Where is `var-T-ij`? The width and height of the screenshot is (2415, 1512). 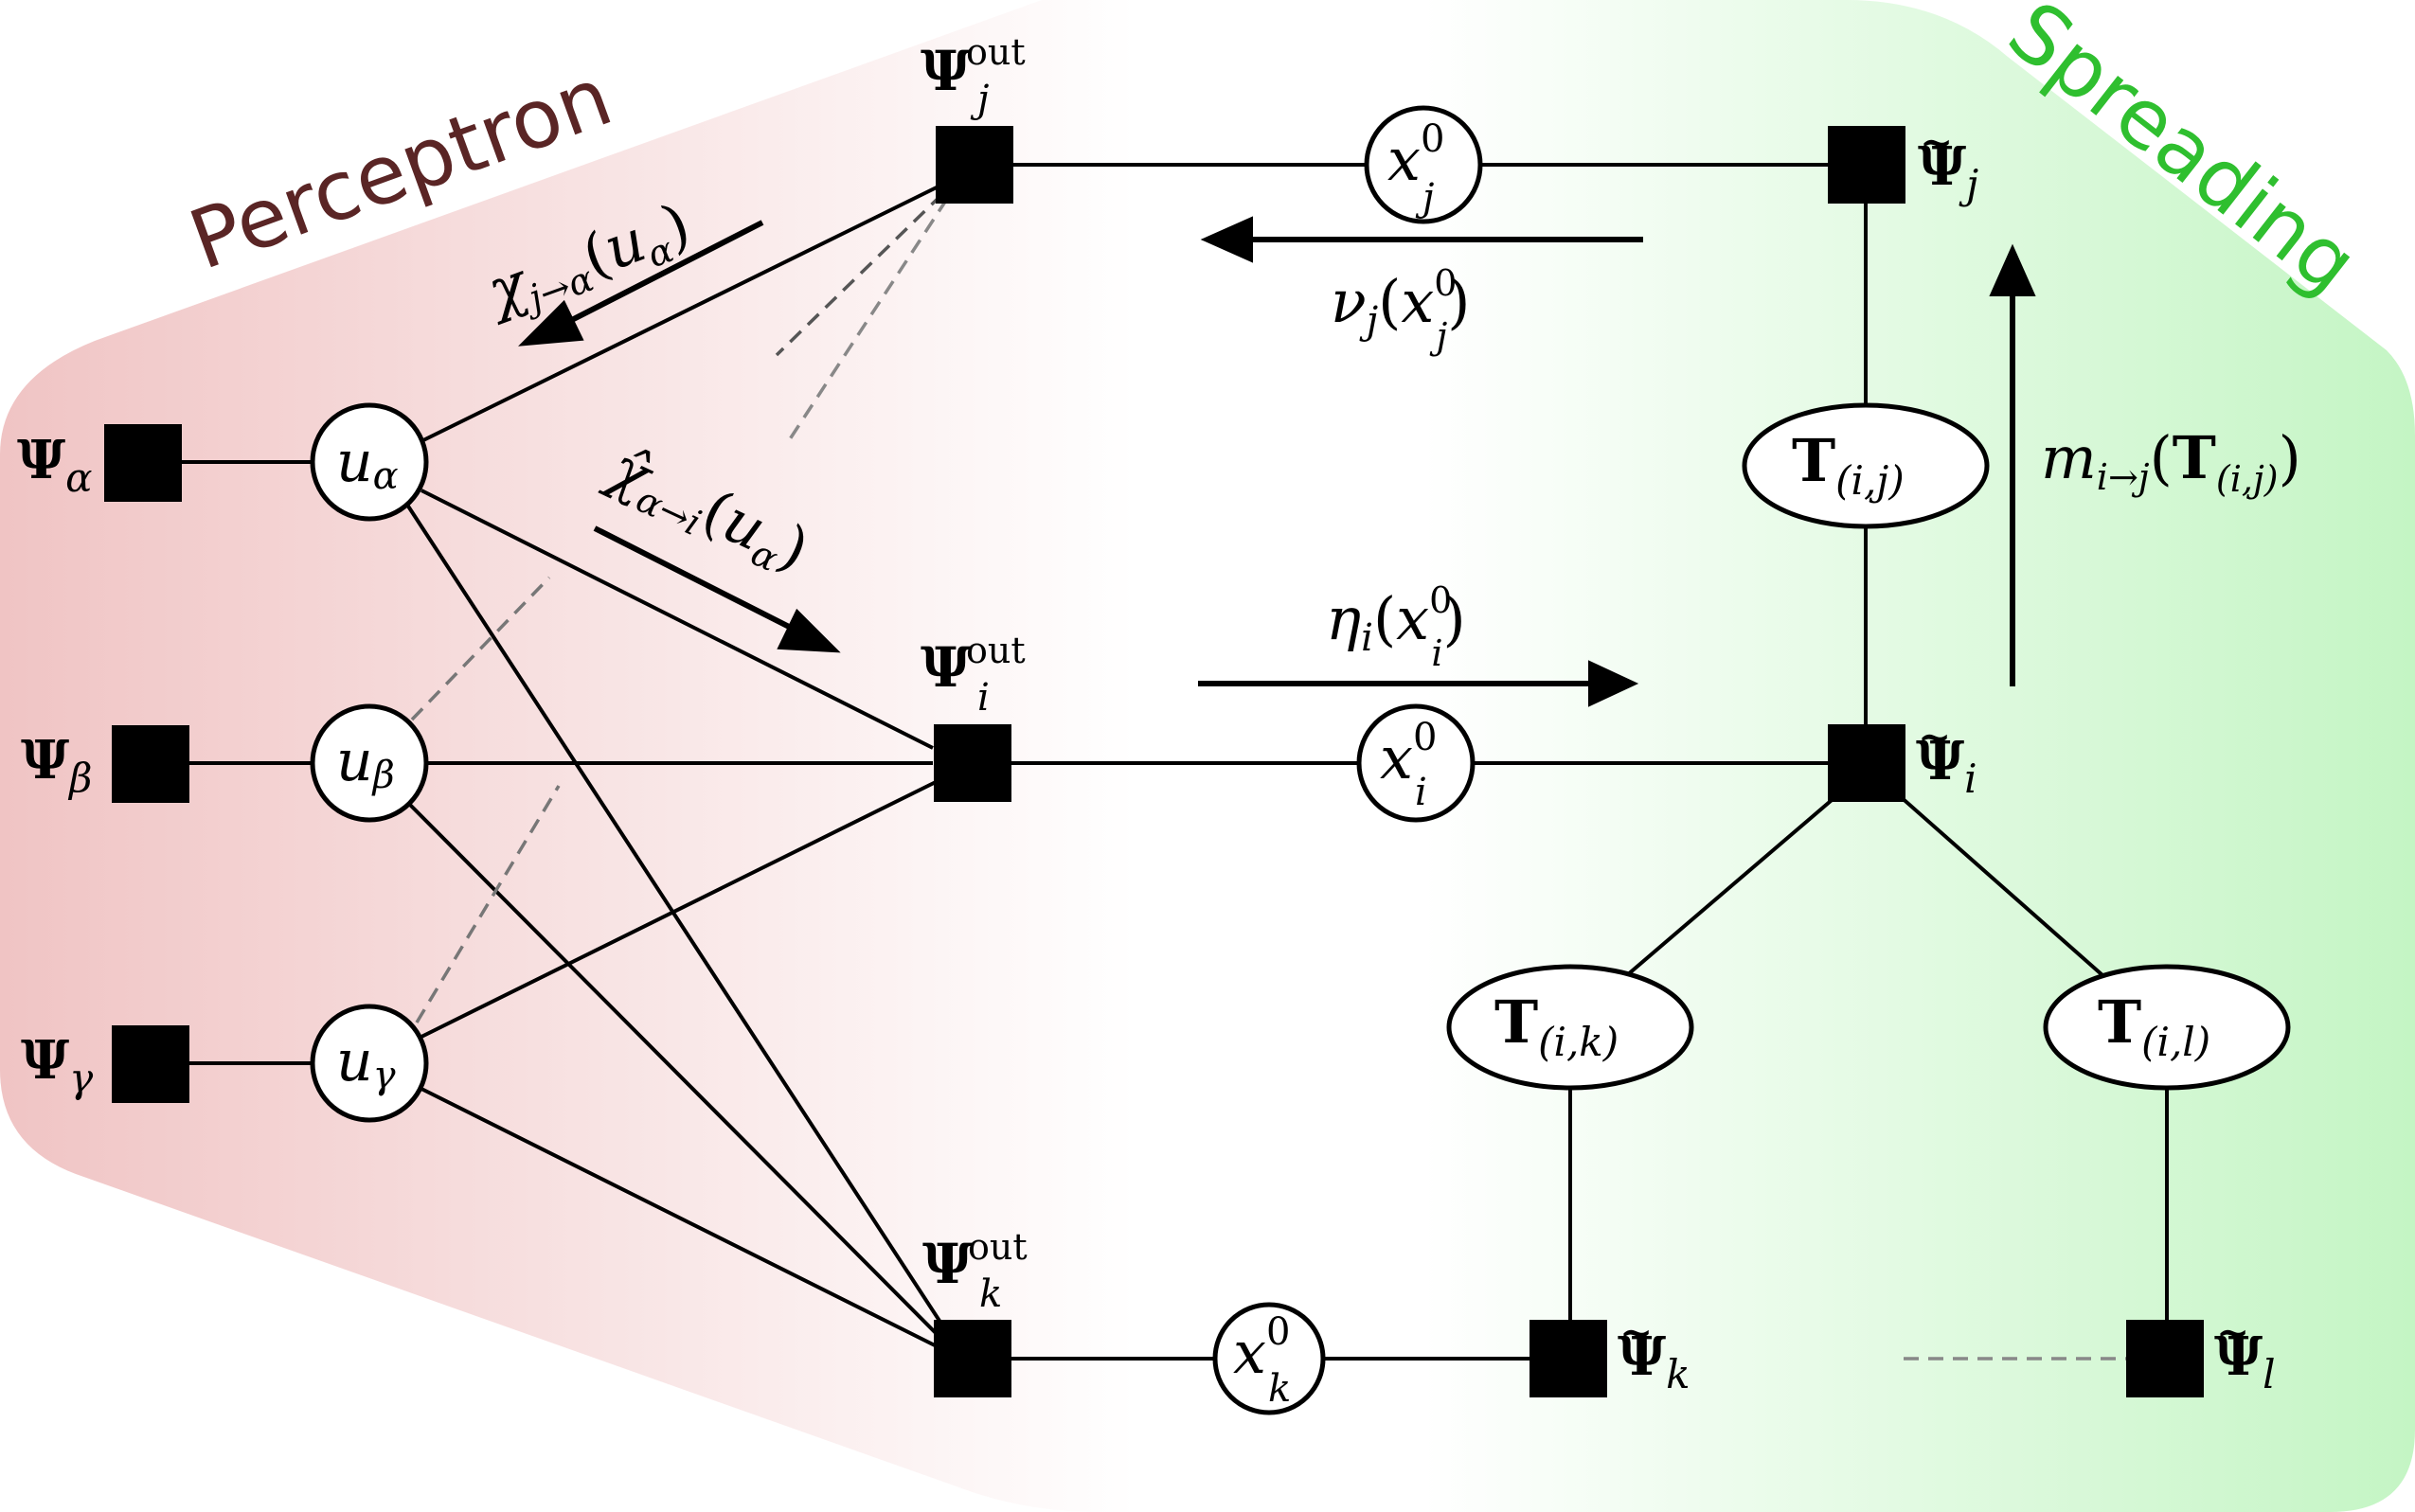
var-T-ij is located at coordinates (1866, 465).